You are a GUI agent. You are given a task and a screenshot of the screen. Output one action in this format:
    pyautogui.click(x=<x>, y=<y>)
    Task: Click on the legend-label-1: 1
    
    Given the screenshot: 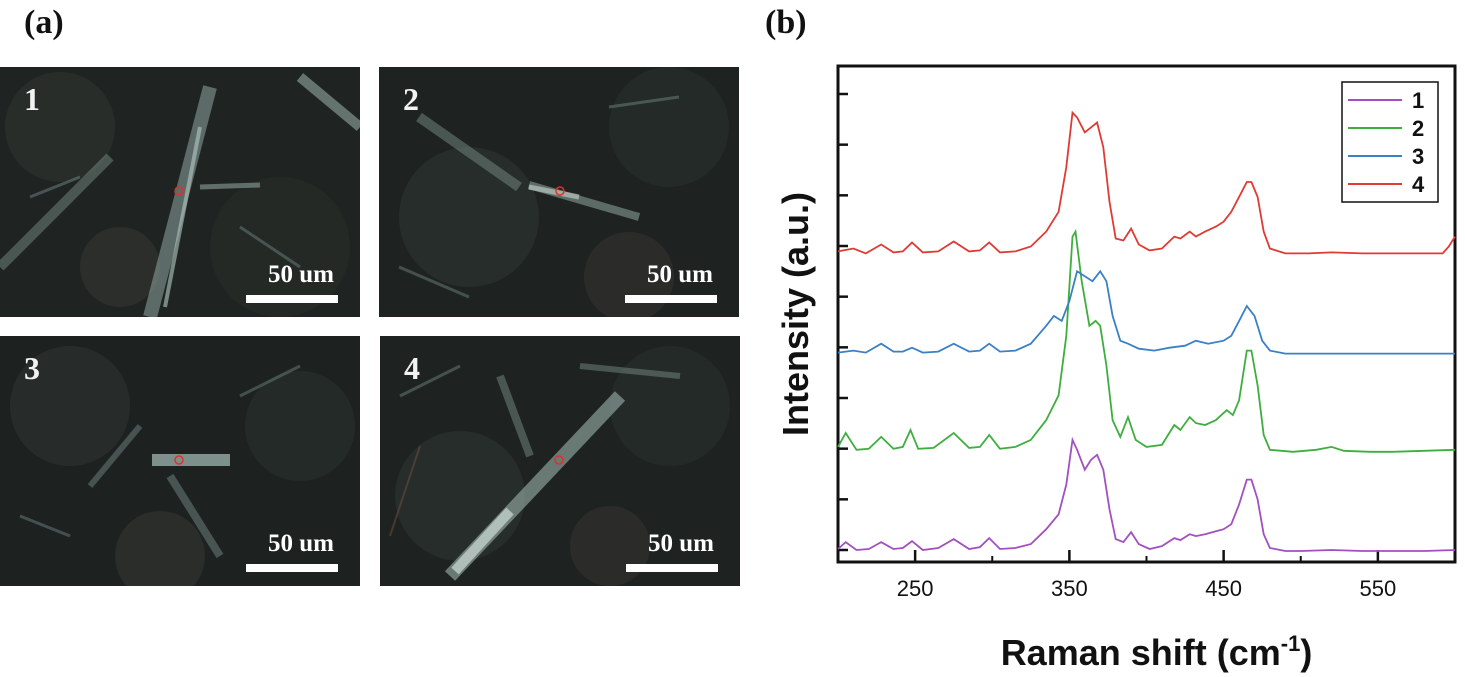 What is the action you would take?
    pyautogui.click(x=1418, y=100)
    